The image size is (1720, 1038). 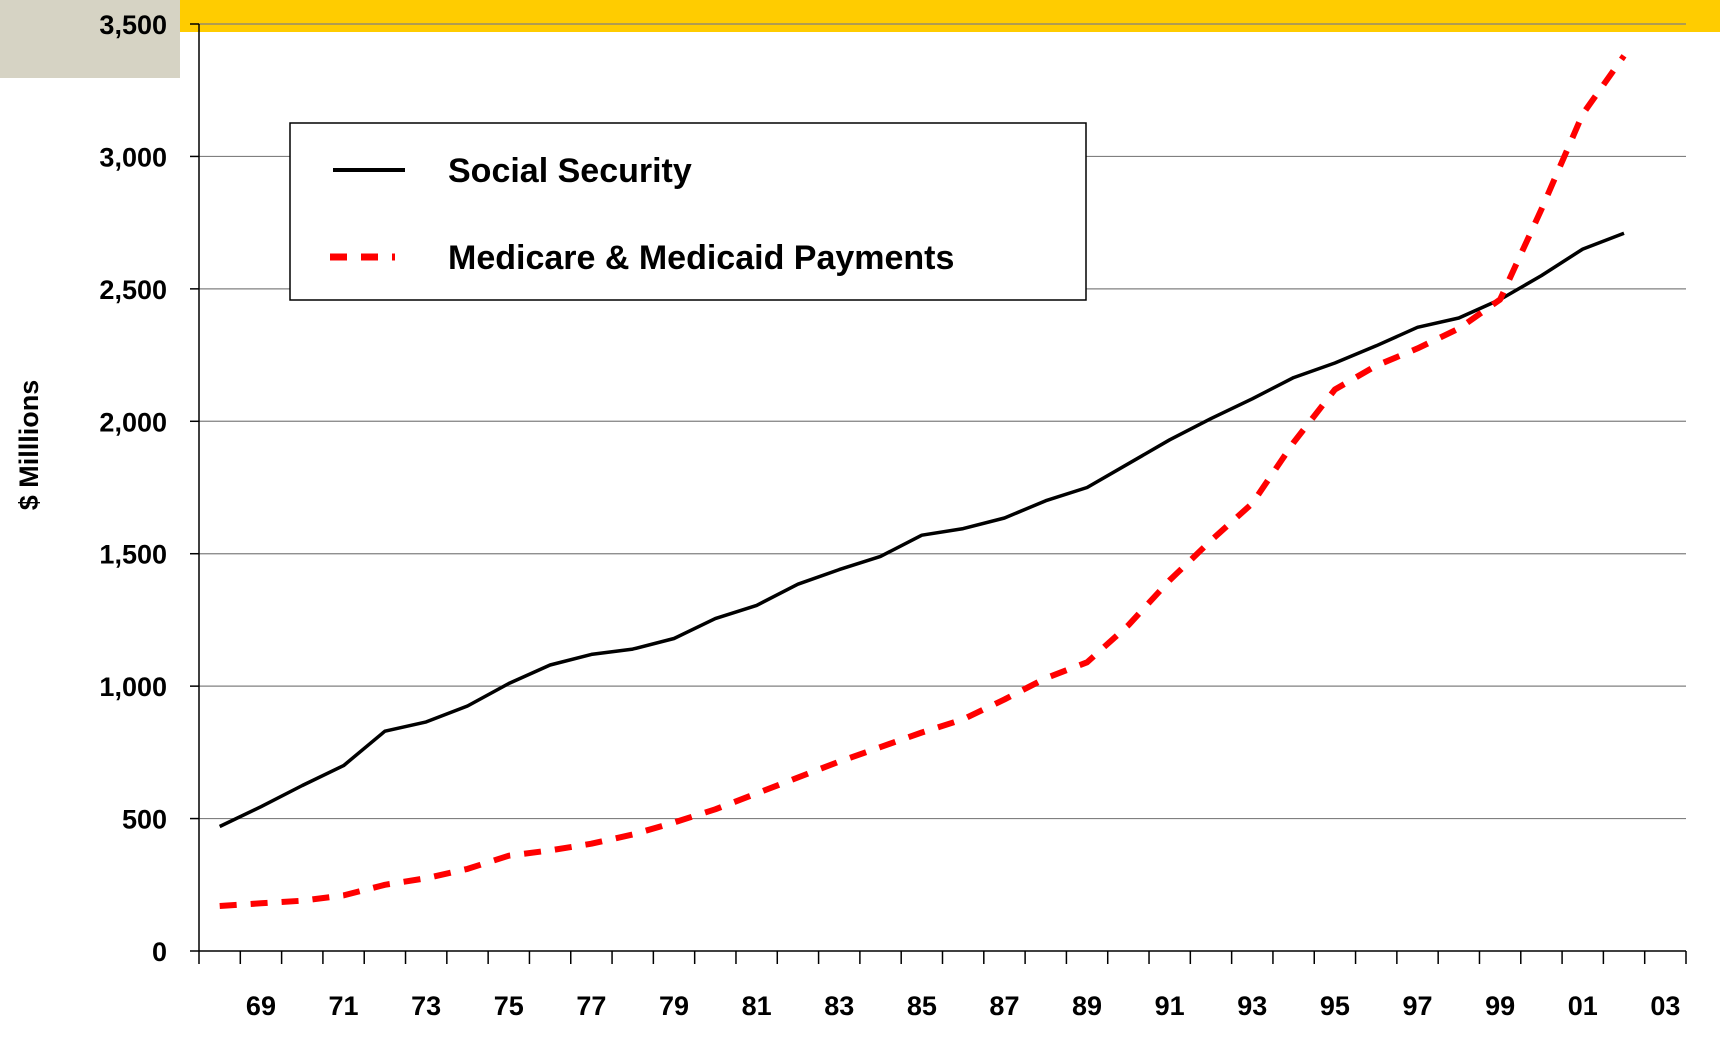 I want to click on y-tick-label: 3,500, so click(x=133, y=25).